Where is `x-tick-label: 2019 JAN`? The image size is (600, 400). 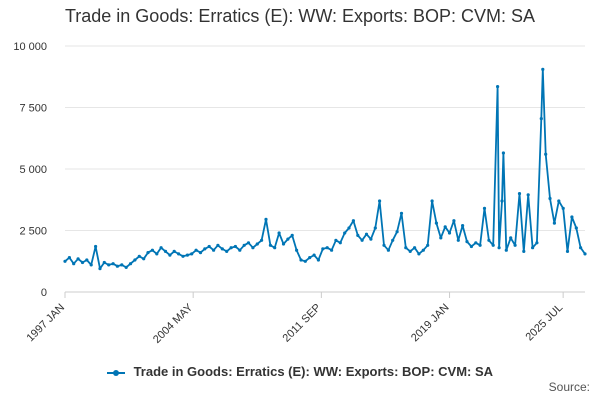
x-tick-label: 2019 JAN is located at coordinates (430, 323).